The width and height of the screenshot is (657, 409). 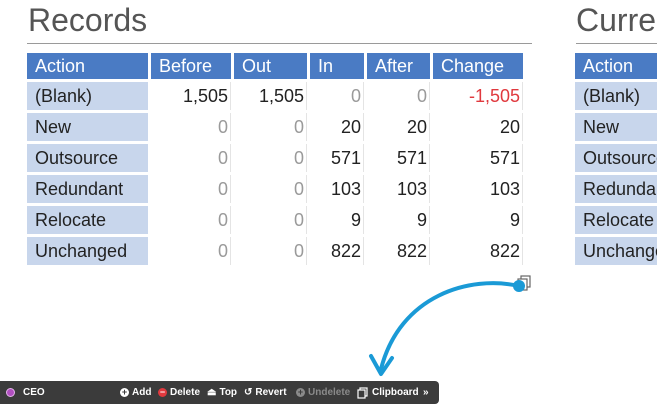 I want to click on table-row: New, so click(x=616, y=127).